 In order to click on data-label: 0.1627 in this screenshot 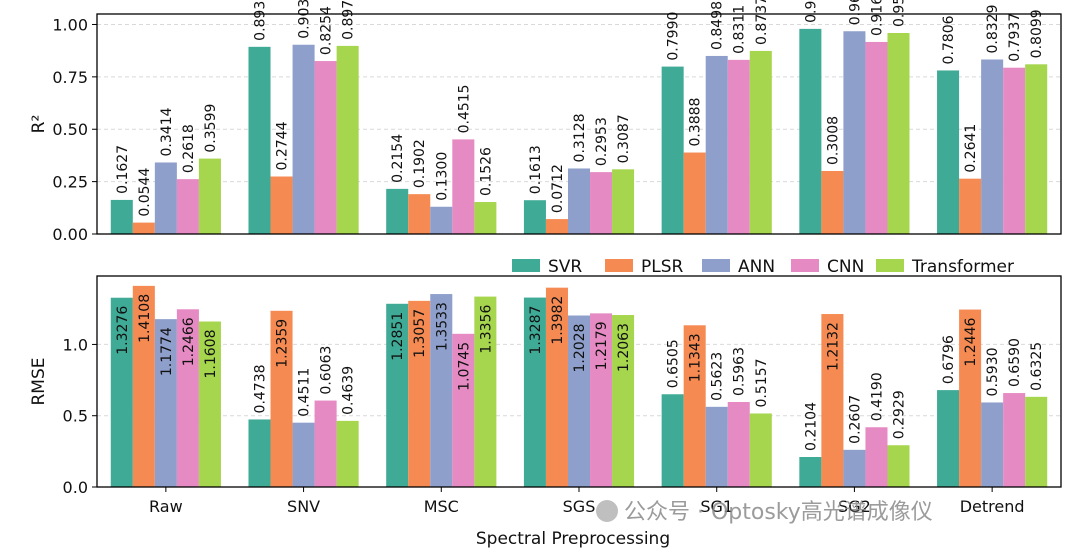, I will do `click(123, 169)`.